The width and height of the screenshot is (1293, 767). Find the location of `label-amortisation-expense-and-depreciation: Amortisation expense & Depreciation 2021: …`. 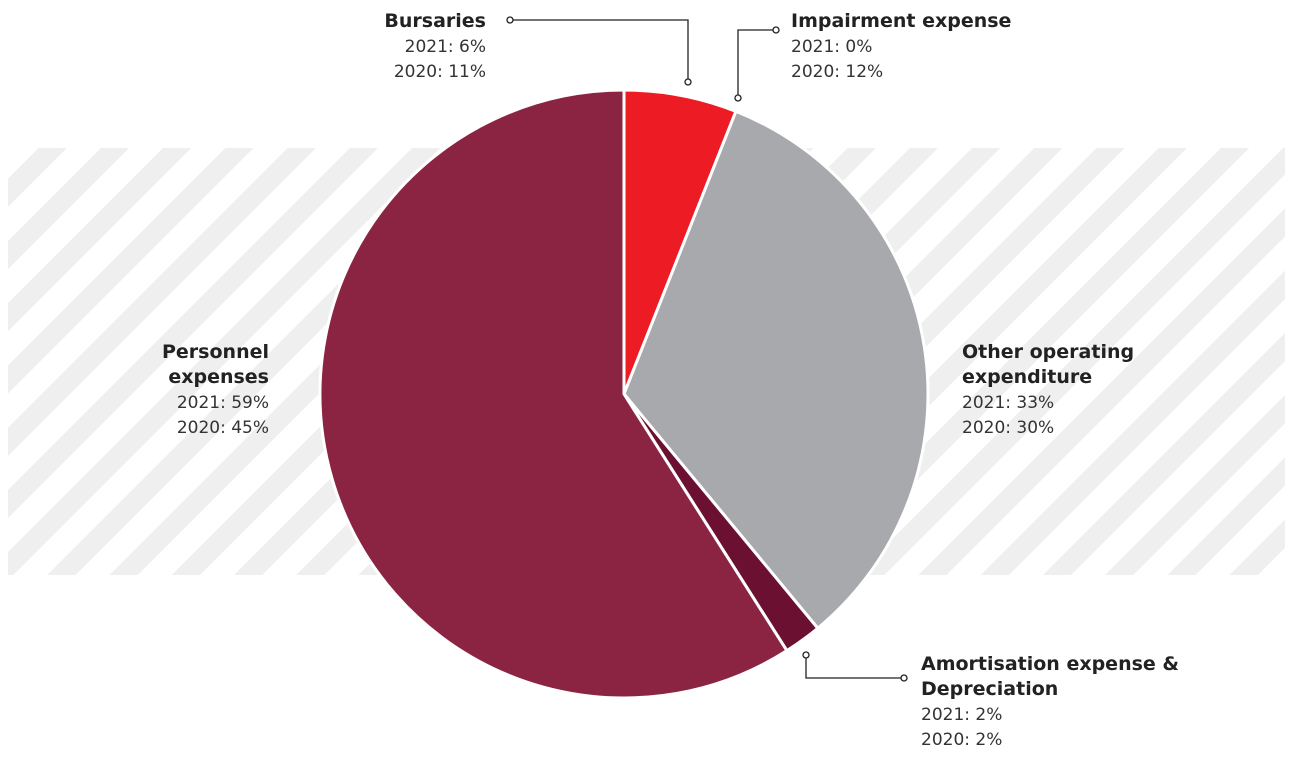

label-amortisation-expense-and-depreciation: Amortisation expense & Depreciation 2021: … is located at coordinates (1050, 701).